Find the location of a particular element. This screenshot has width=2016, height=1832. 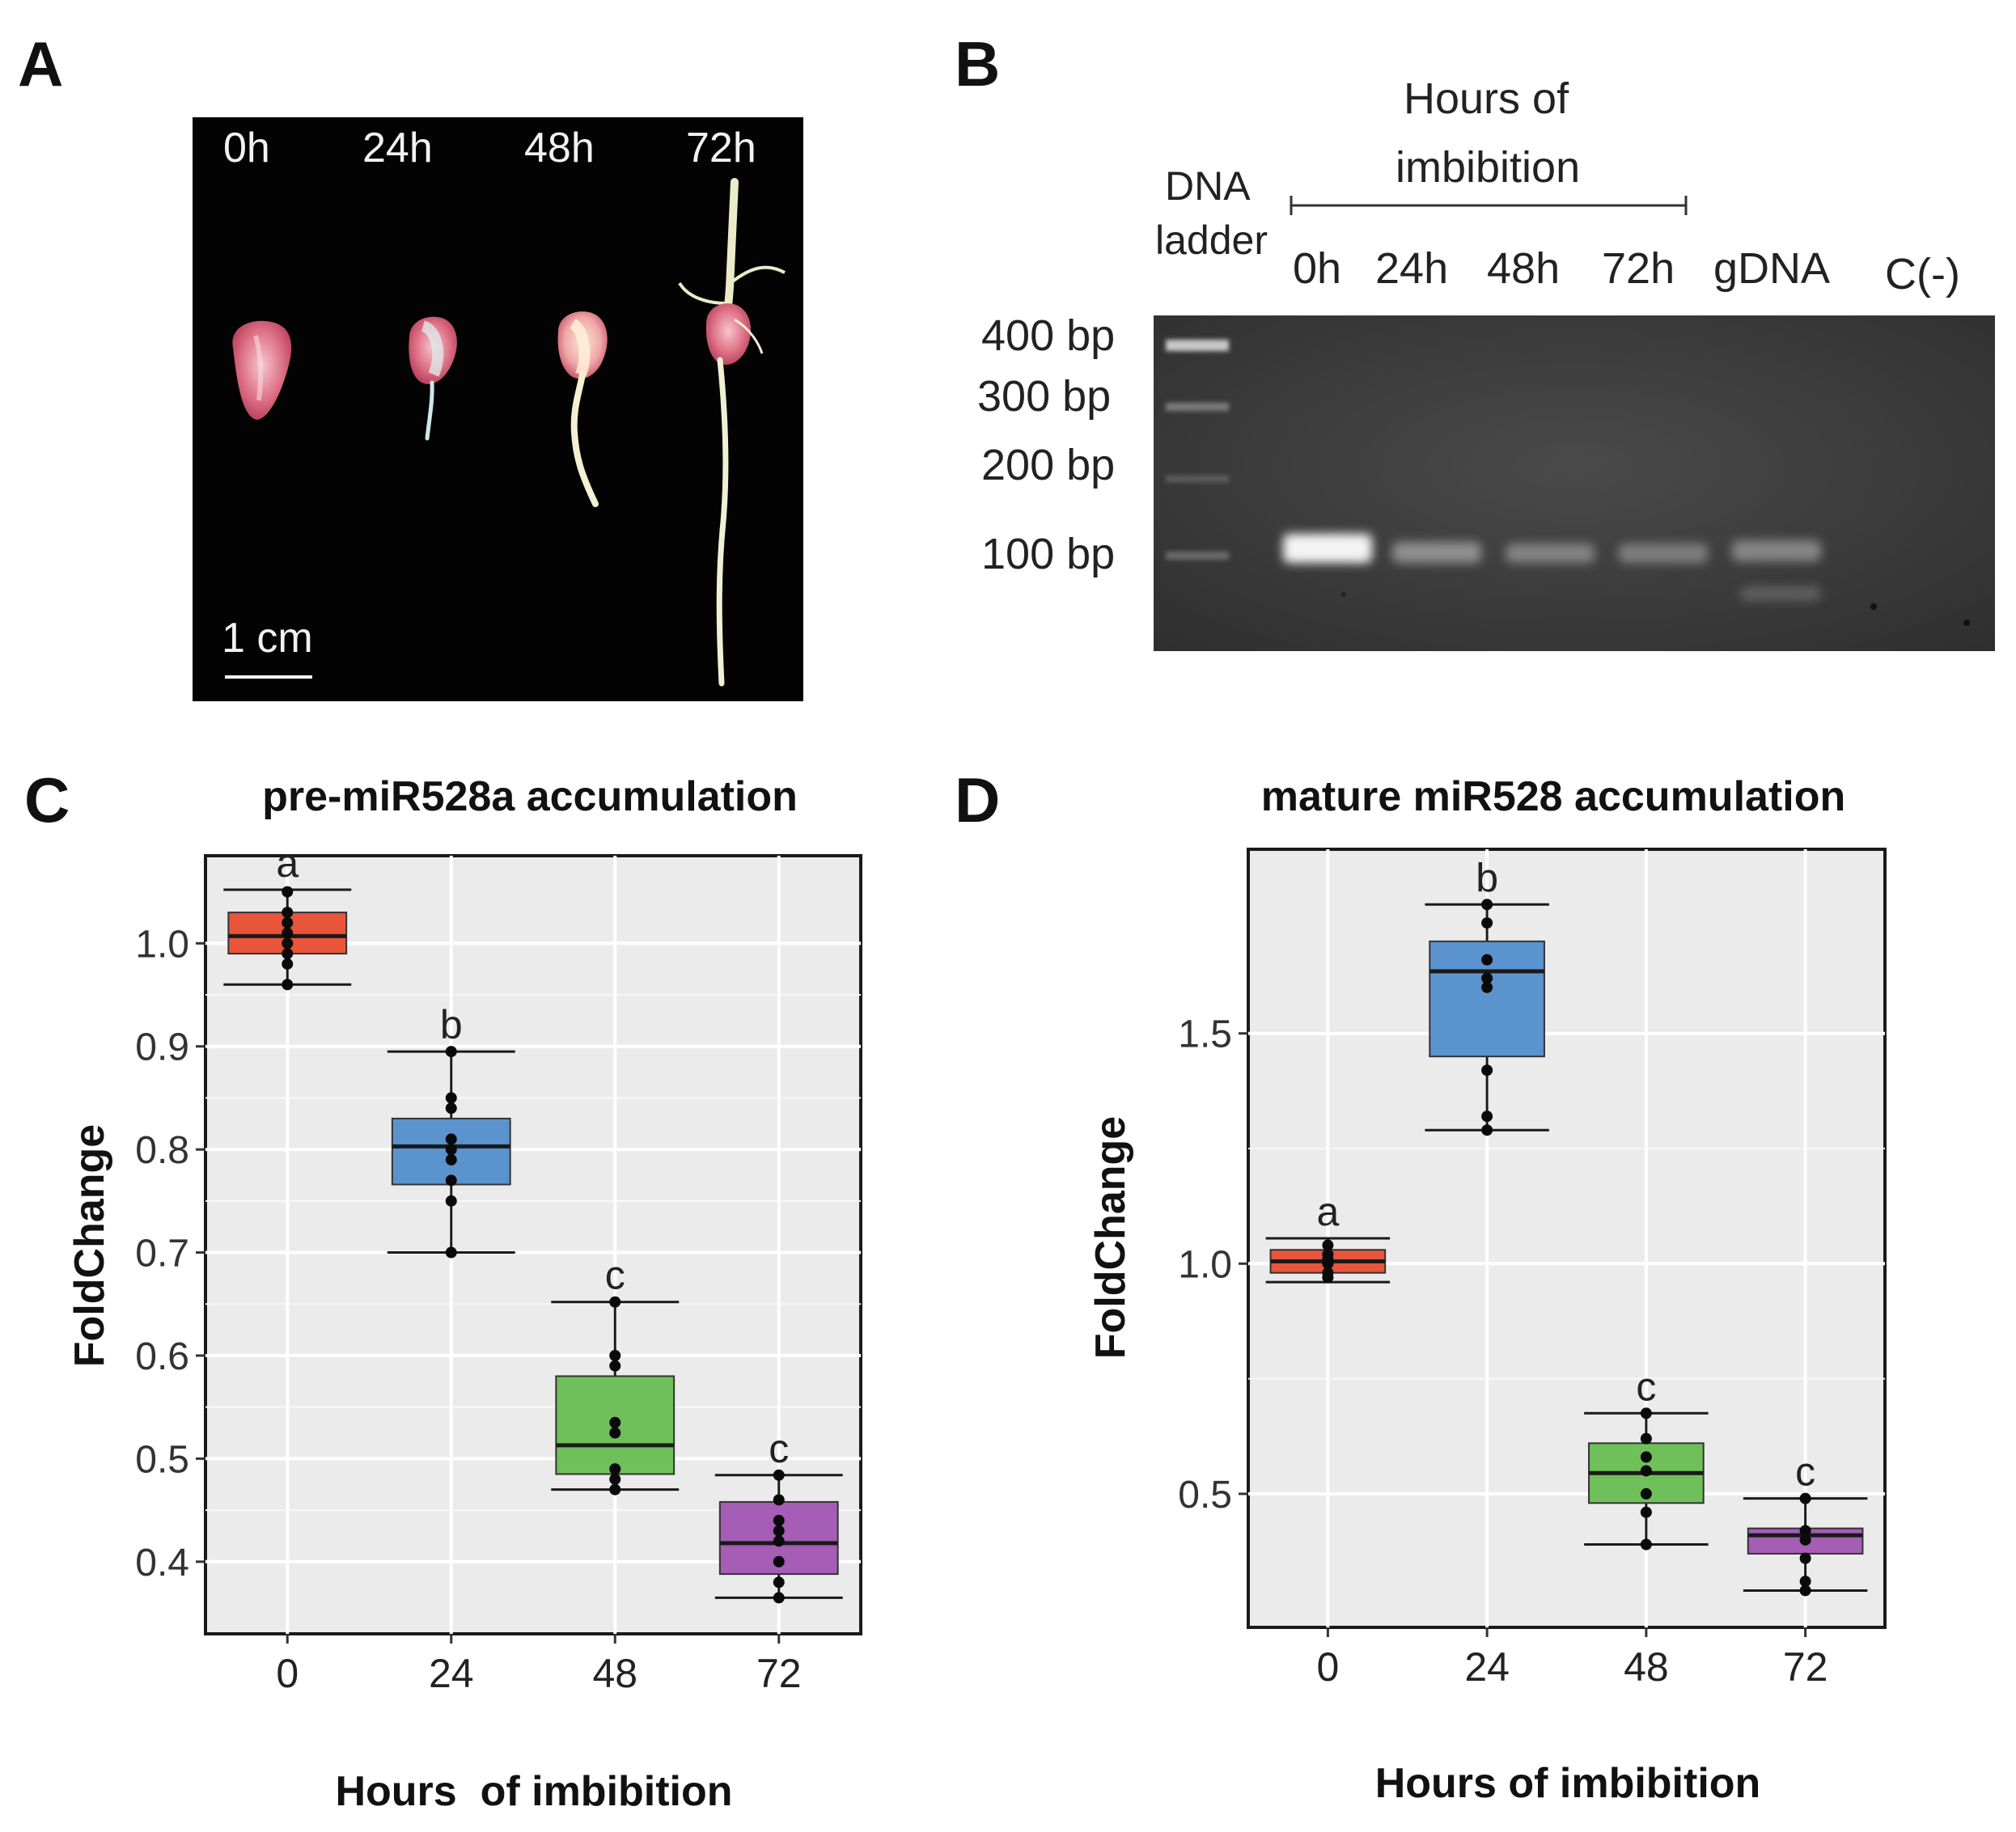

gel-header-line1: Hours of is located at coordinates (1486, 99).